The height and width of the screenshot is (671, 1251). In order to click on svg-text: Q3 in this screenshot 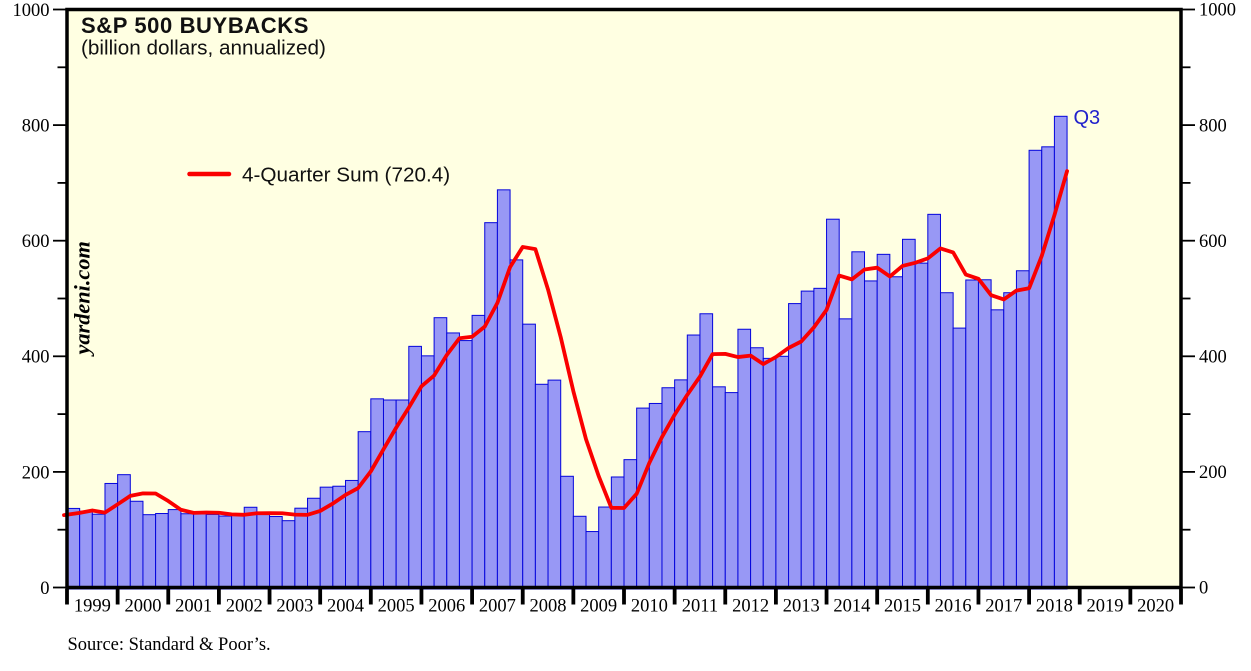, I will do `click(1087, 118)`.